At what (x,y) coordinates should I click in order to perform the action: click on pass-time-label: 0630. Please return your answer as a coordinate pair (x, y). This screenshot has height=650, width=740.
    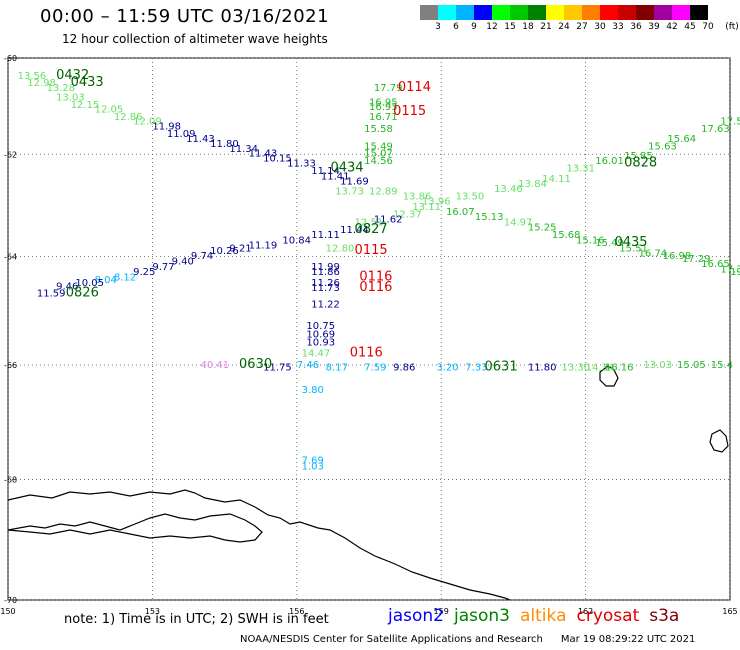
    Looking at the image, I should click on (255, 364).